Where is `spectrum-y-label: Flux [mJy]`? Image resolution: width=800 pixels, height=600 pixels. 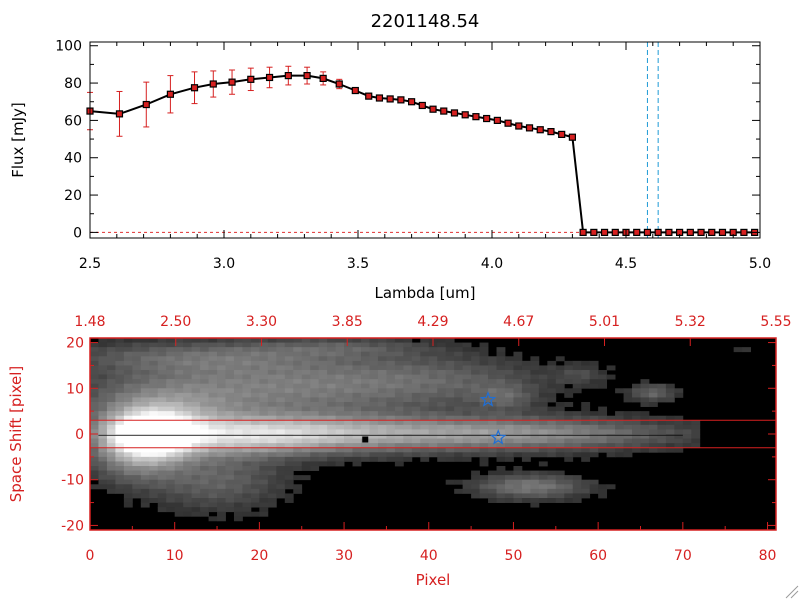 spectrum-y-label: Flux [mJy] is located at coordinates (18, 140).